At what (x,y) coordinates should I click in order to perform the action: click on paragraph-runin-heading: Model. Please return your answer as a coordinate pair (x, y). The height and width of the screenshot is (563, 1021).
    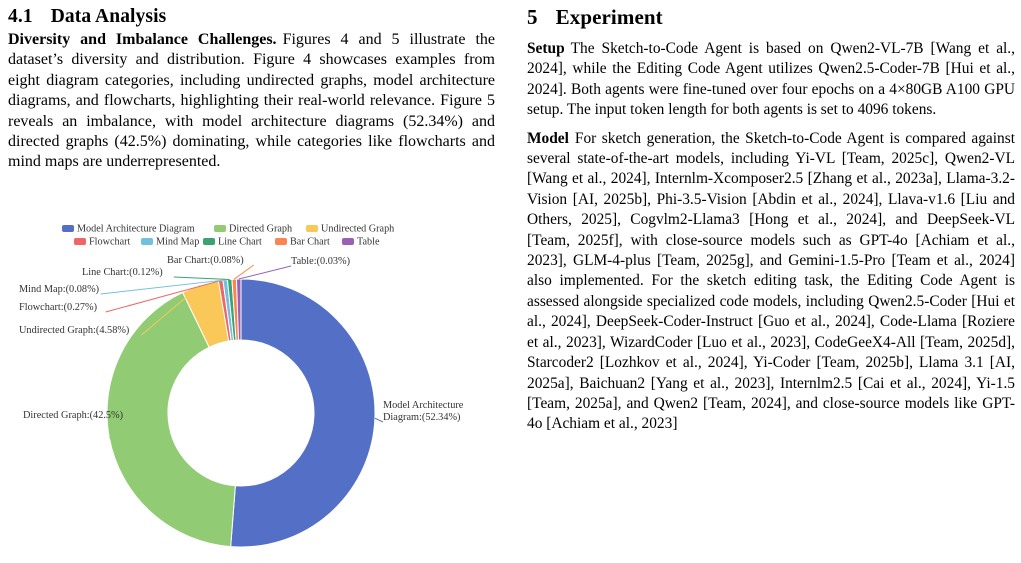
    Looking at the image, I should click on (548, 138).